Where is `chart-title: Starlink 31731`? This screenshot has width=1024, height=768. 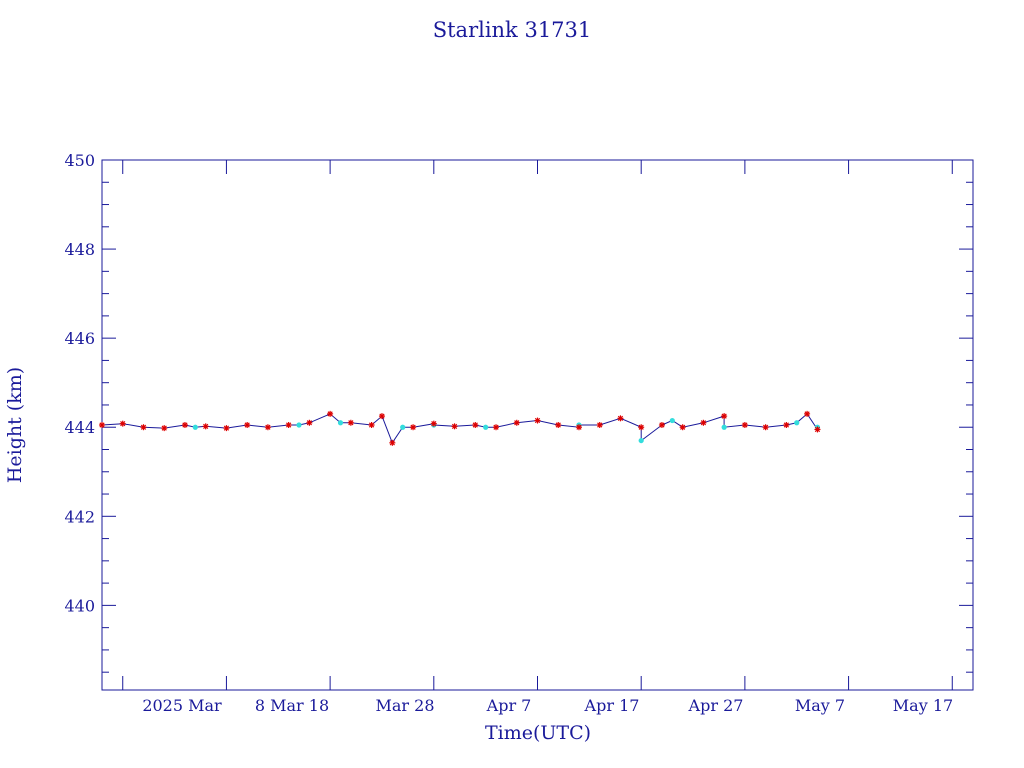 chart-title: Starlink 31731 is located at coordinates (512, 30).